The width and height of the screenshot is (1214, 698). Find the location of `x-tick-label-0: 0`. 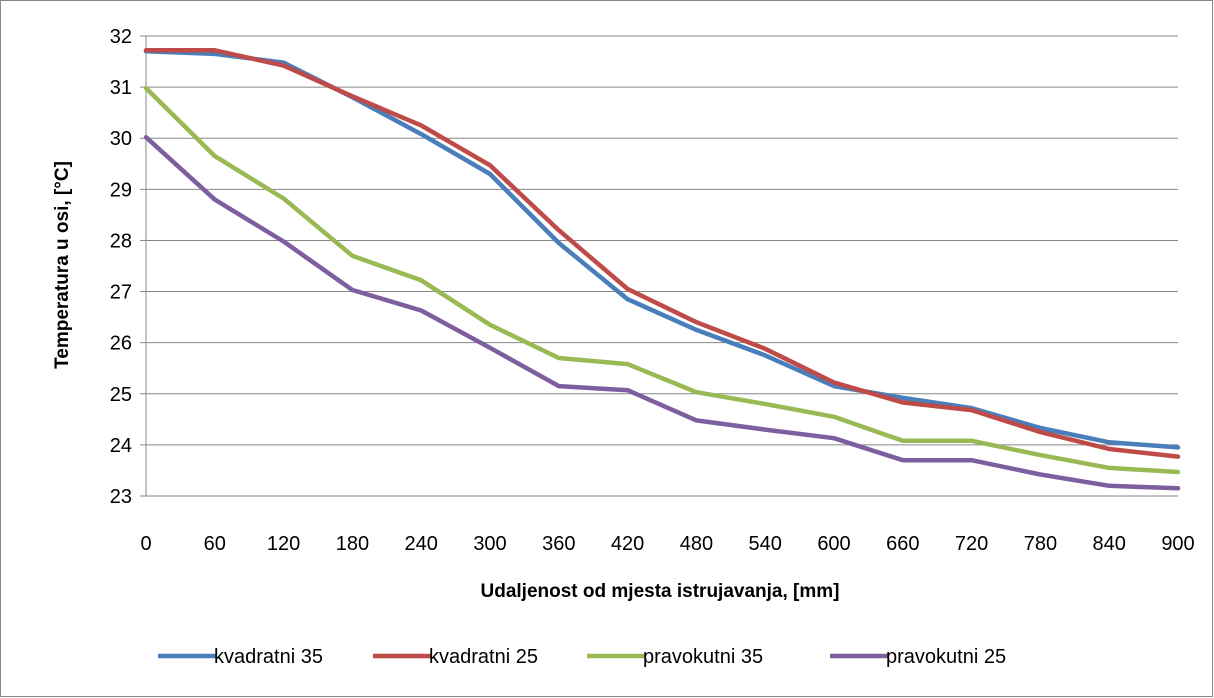

x-tick-label-0: 0 is located at coordinates (145, 544).